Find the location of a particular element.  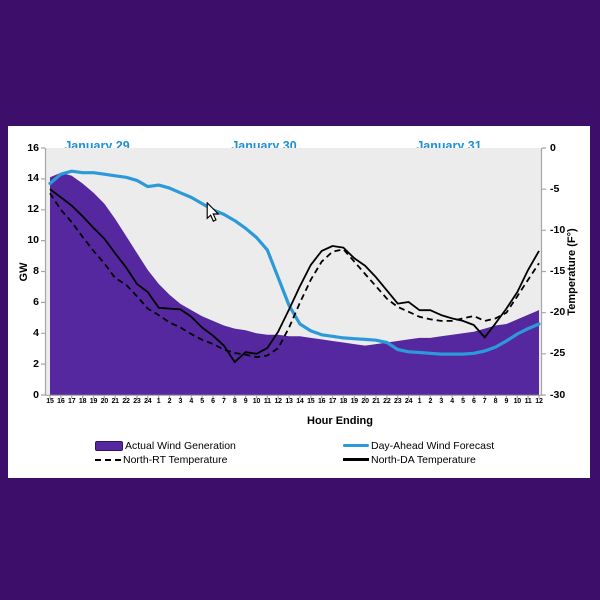

y-left-tick-0: 0 is located at coordinates (36, 394).